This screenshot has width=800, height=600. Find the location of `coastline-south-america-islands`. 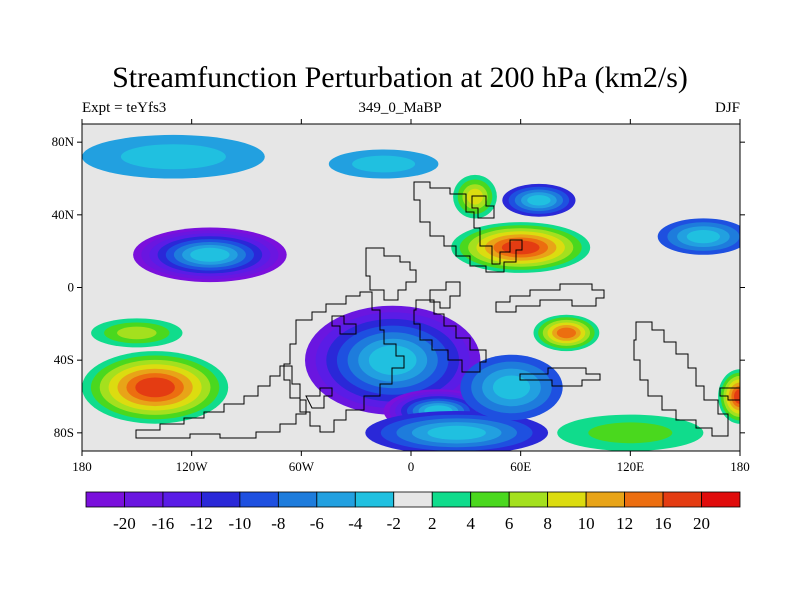

coastline-south-america-islands is located at coordinates (344, 325).